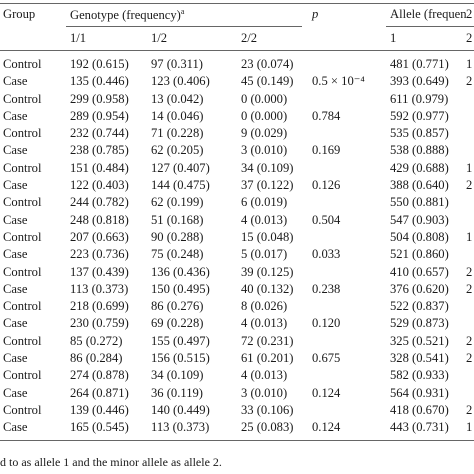  I want to click on cell-genotype-12: 150 (0.495), so click(180, 288).